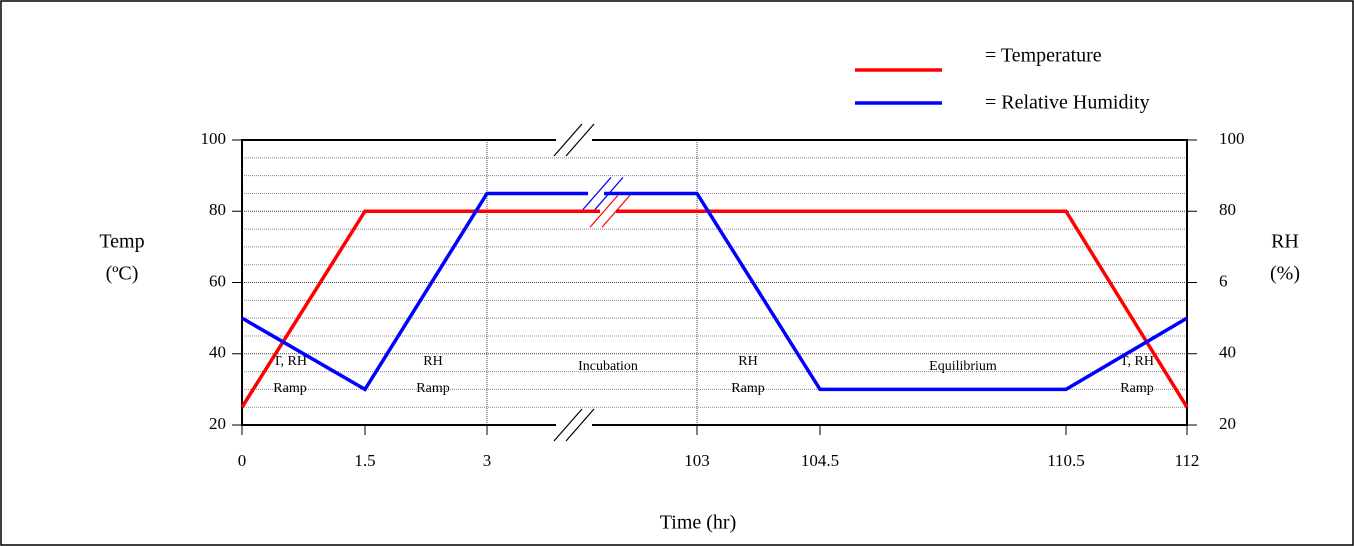 The height and width of the screenshot is (546, 1354). What do you see at coordinates (242, 460) in the screenshot?
I see `x-tick-label: 0` at bounding box center [242, 460].